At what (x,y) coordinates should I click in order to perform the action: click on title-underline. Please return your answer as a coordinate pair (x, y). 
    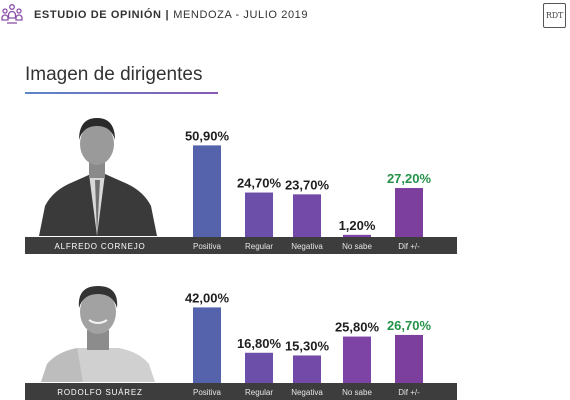
    Looking at the image, I should click on (121, 93).